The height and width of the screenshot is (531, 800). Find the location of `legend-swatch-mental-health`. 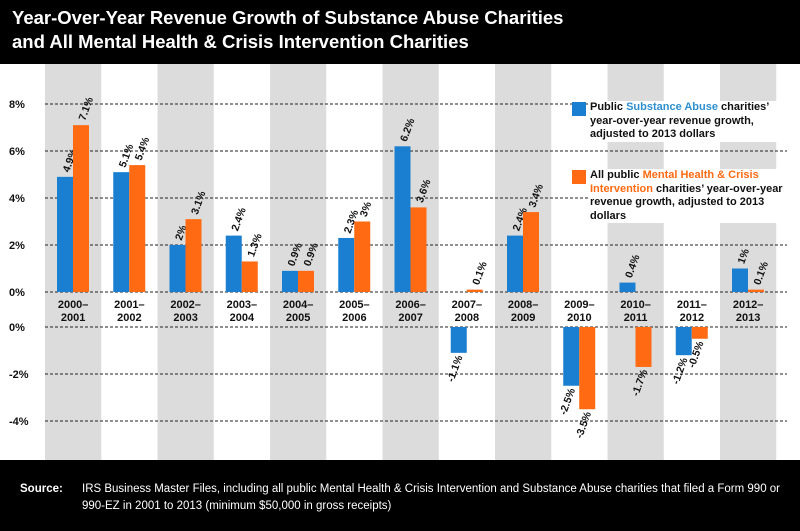

legend-swatch-mental-health is located at coordinates (579, 177).